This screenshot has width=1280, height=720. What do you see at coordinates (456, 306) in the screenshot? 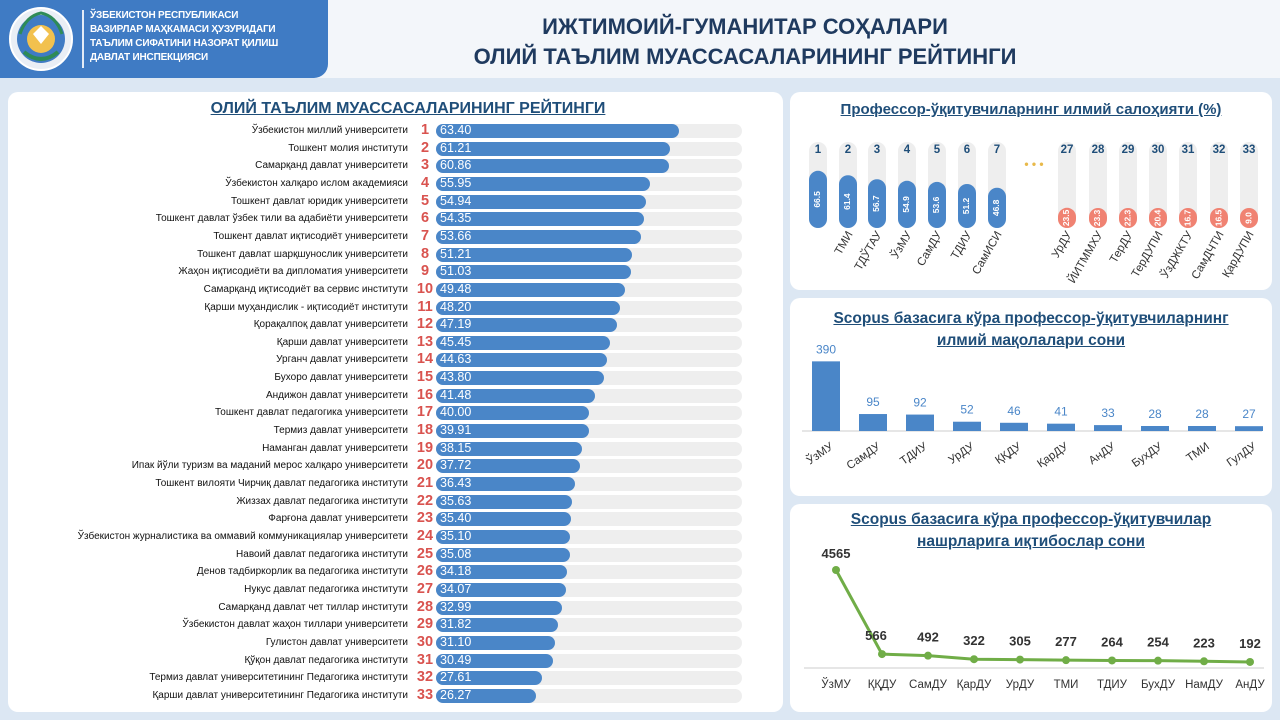
I see `rating-value: 48.20` at bounding box center [456, 306].